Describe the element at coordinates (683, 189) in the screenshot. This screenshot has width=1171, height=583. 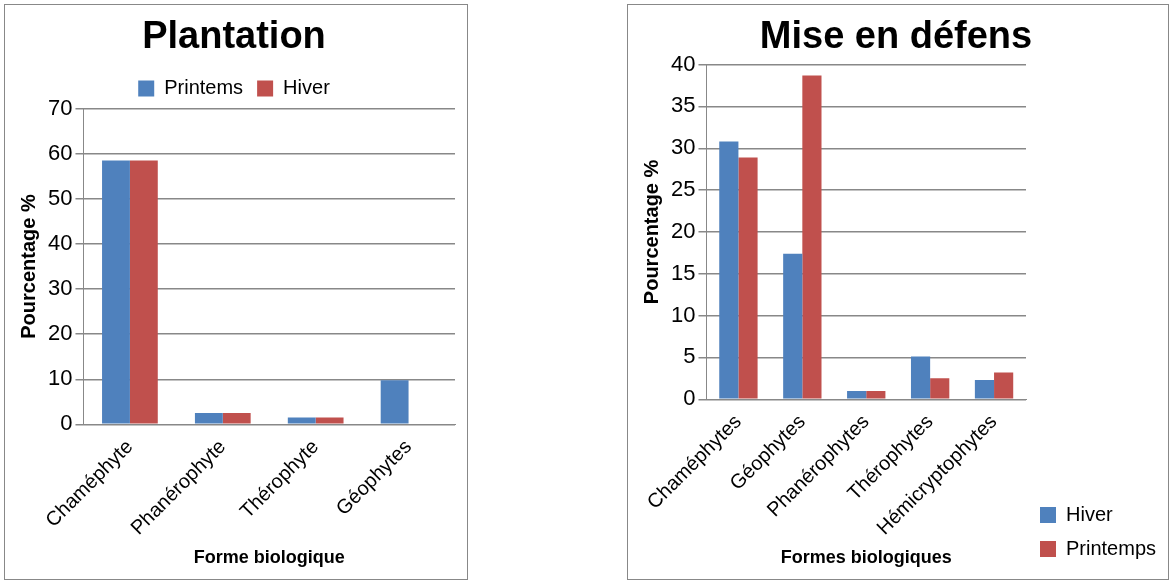
I see `y-tick-label: 25` at that location.